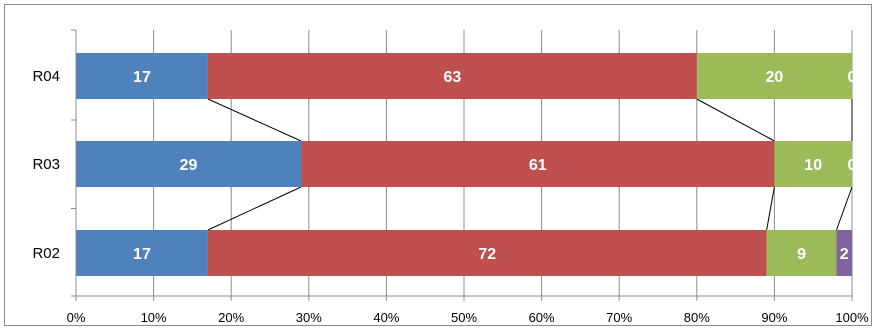  I want to click on data-label: 29, so click(189, 165).